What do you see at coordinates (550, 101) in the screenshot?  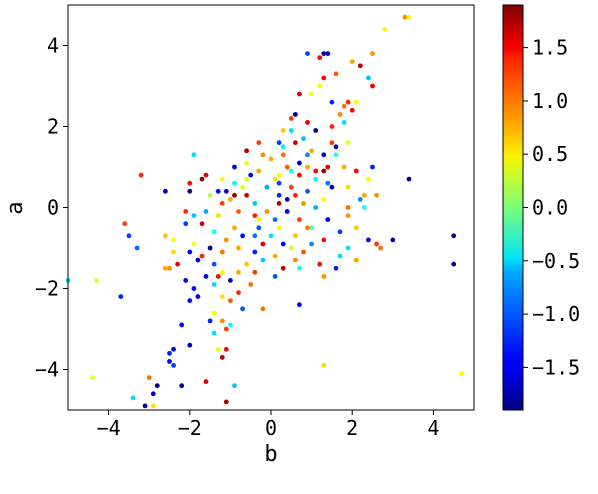 I see `colorbar-tick-label: 1.0` at bounding box center [550, 101].